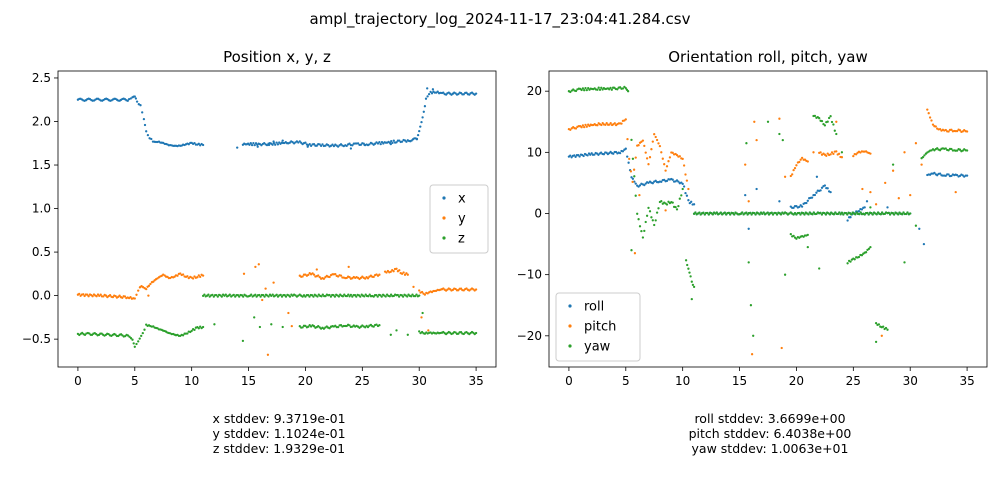  What do you see at coordinates (459, 219) in the screenshot?
I see `legend: xyz` at bounding box center [459, 219].